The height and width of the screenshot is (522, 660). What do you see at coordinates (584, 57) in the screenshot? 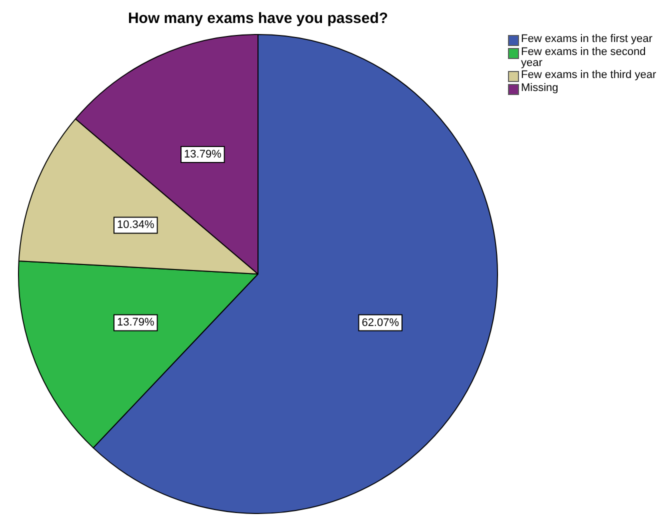
I see `legend-label: Few exams in the second year` at bounding box center [584, 57].